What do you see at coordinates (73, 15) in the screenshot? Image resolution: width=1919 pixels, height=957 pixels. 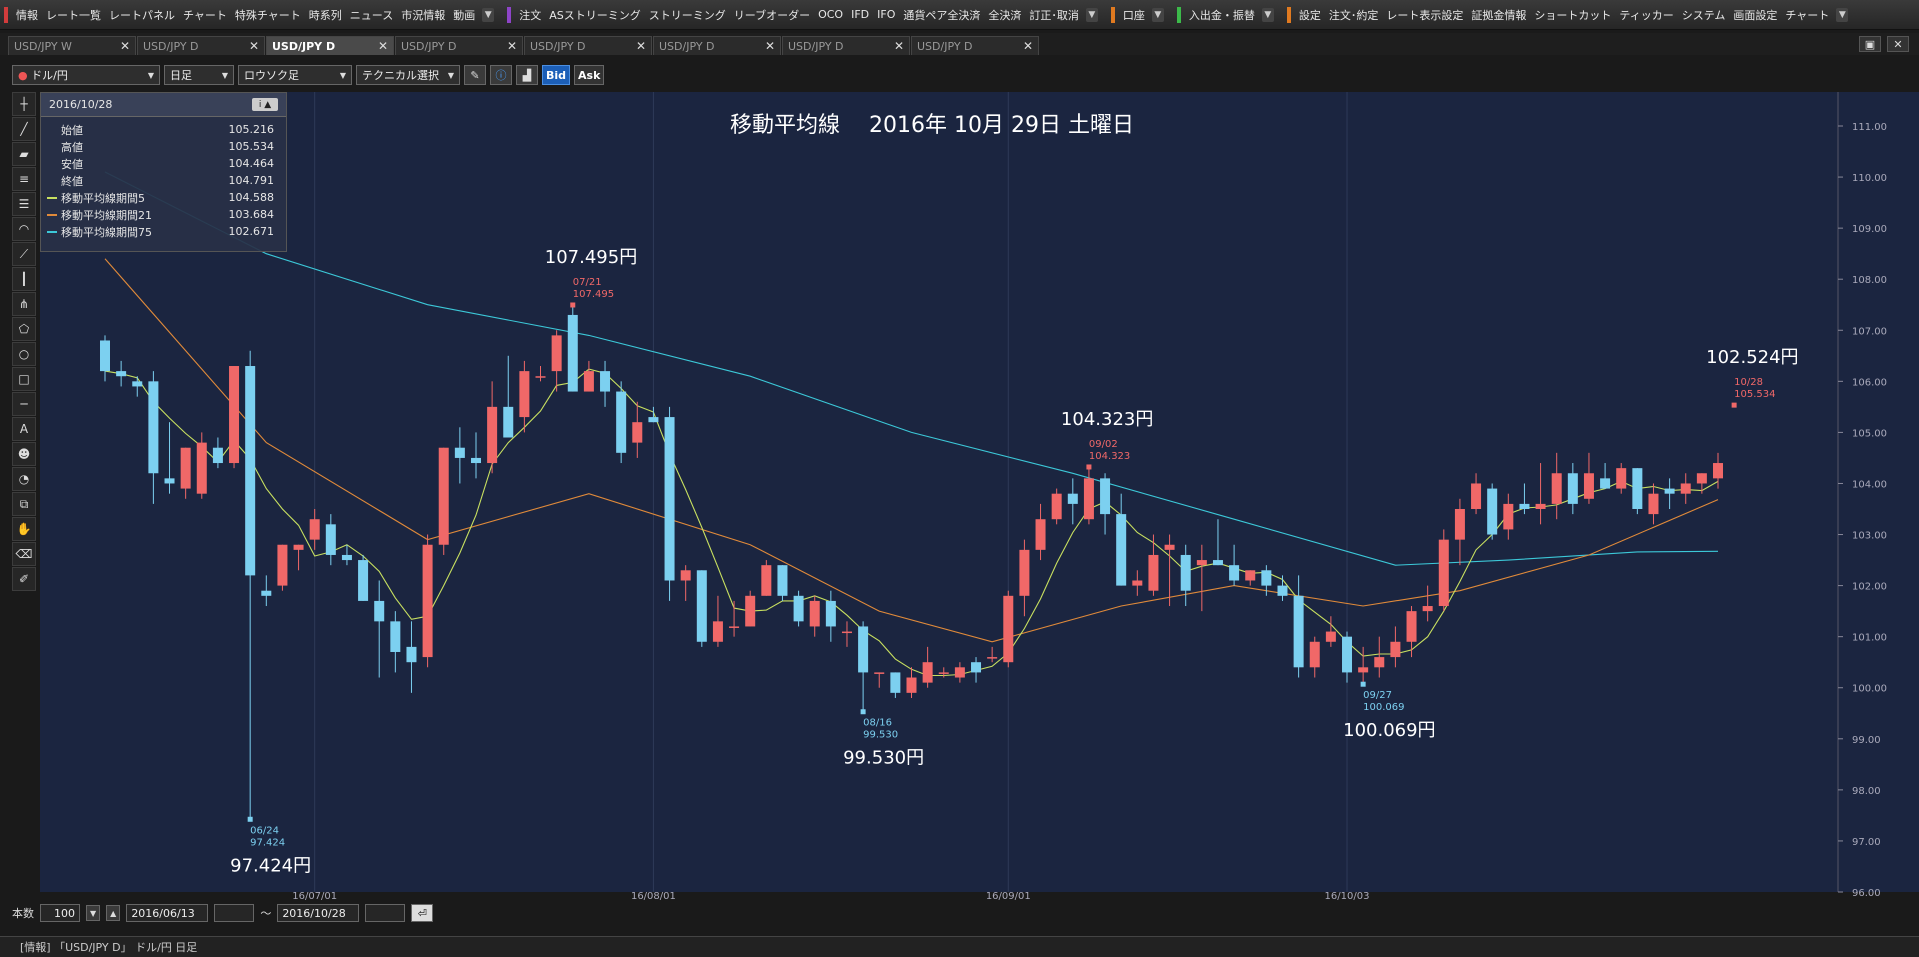 I see `menu-item: レート一覧` at bounding box center [73, 15].